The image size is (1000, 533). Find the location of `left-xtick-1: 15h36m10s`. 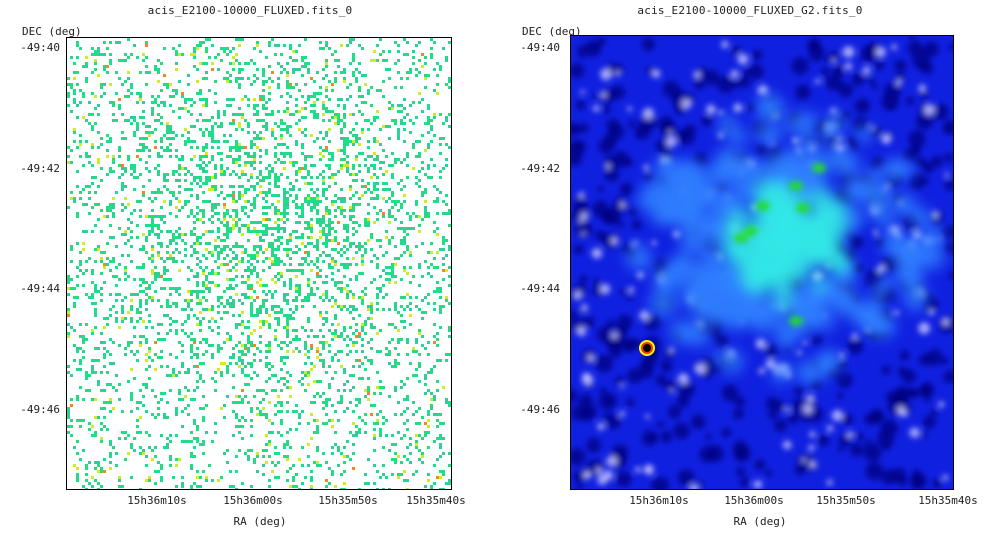

left-xtick-1: 15h36m10s is located at coordinates (157, 500).